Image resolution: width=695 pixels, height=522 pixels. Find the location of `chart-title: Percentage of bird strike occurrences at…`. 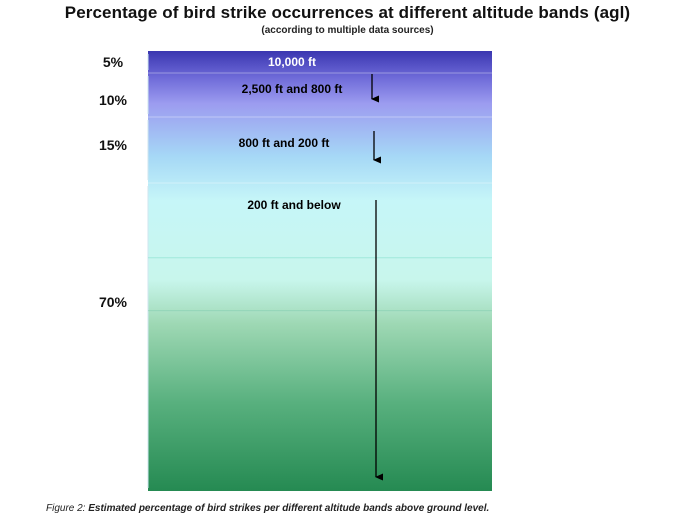

chart-title: Percentage of bird strike occurrences at… is located at coordinates (347, 12).